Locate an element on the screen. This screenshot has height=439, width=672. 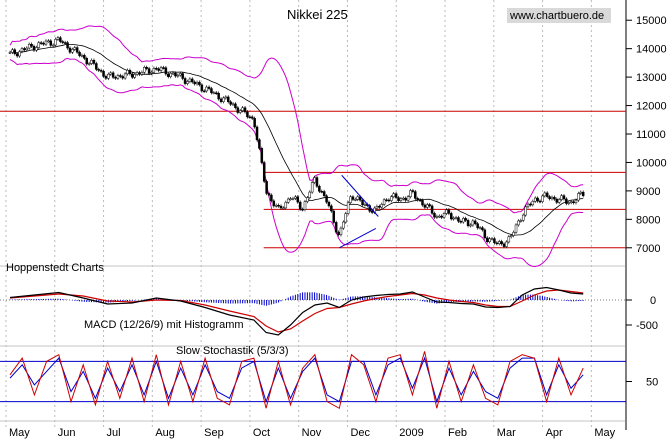
y-tick-label: 11000 is located at coordinates (651, 135).